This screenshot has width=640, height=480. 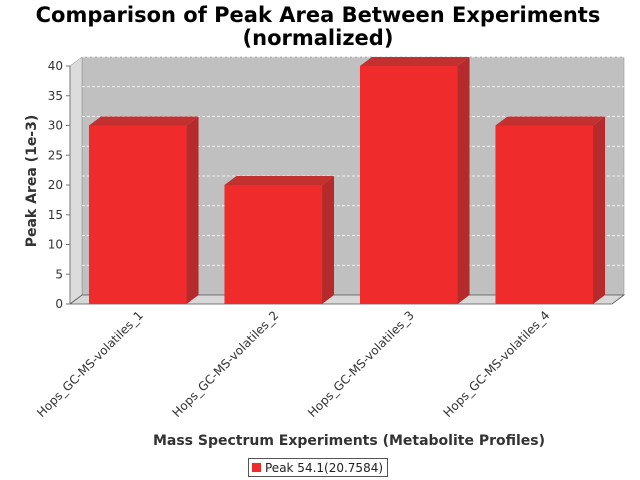 I want to click on legend-swatch, so click(x=256, y=467).